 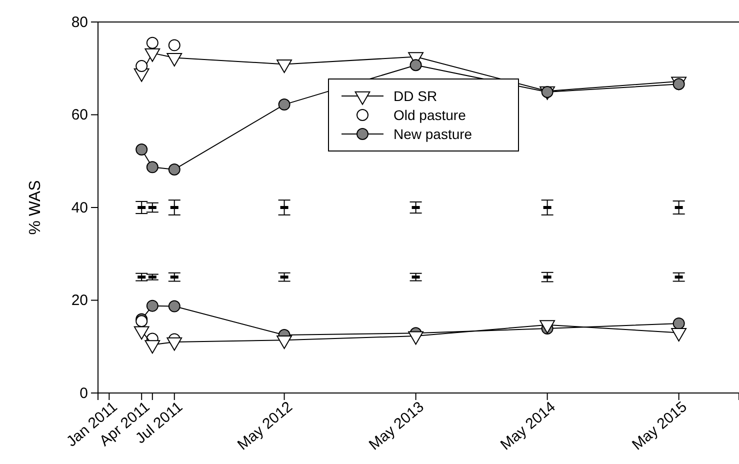 I want to click on y-tick-label: 0, so click(x=84, y=393).